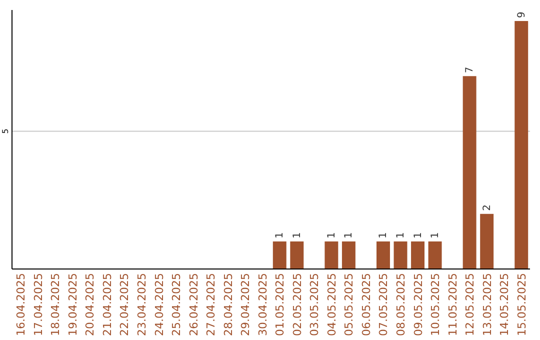 The height and width of the screenshot is (340, 540). Describe the element at coordinates (263, 304) in the screenshot. I see `x-tick-label: 30.04.2025` at that location.